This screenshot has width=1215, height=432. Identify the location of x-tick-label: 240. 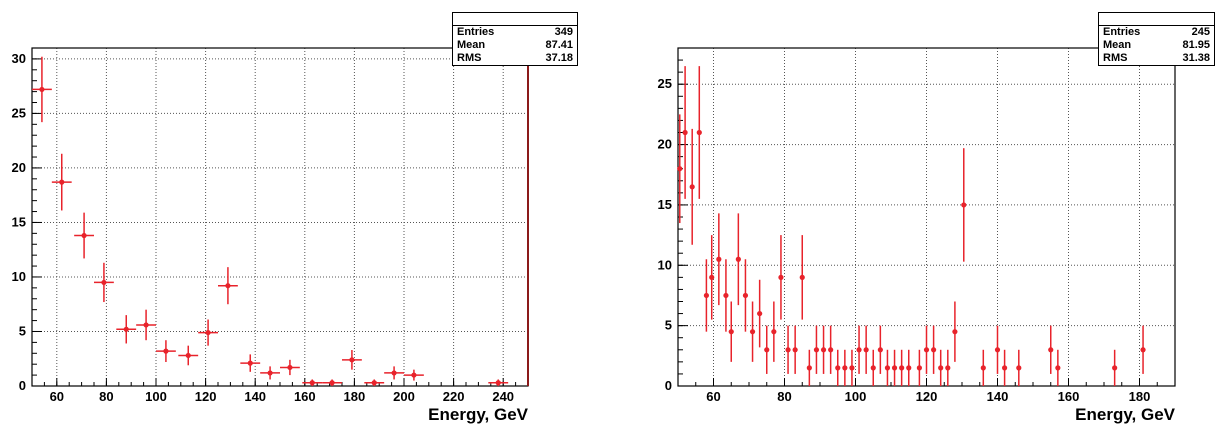
(503, 396).